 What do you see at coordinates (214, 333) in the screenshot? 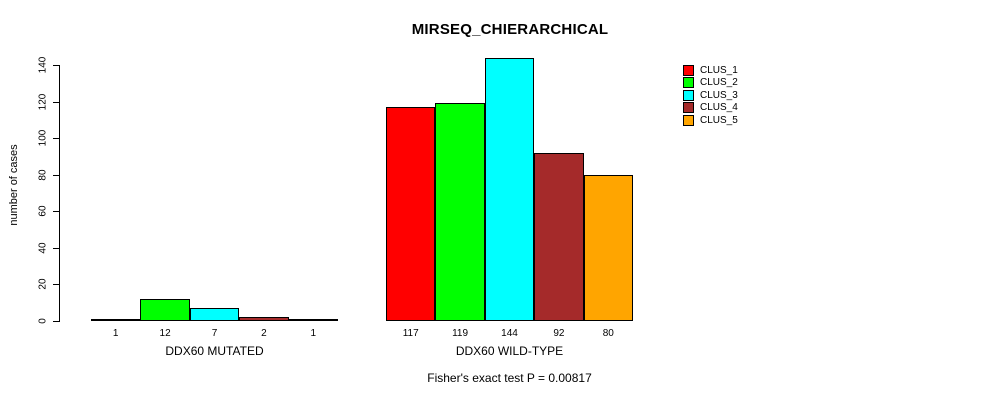
I see `bar-value-label: 7` at bounding box center [214, 333].